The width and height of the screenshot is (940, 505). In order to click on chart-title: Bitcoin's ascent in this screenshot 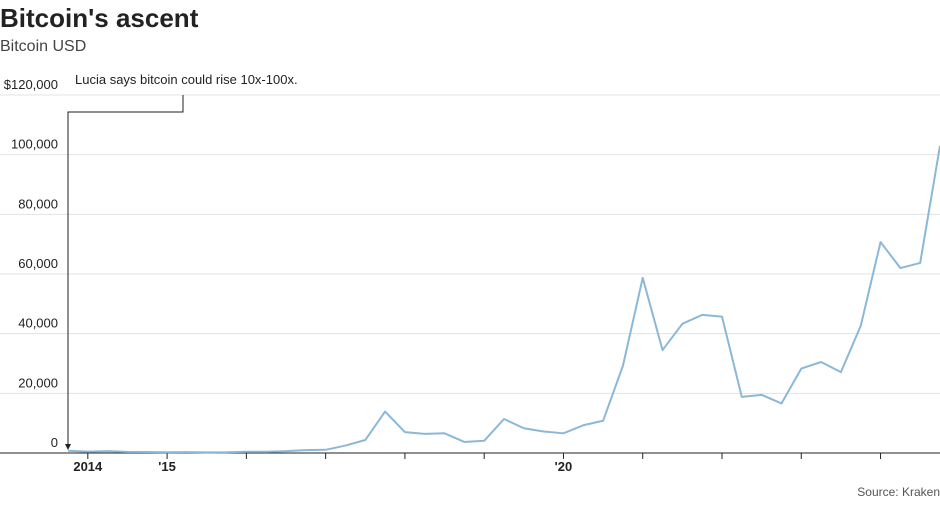, I will do `click(99, 18)`.